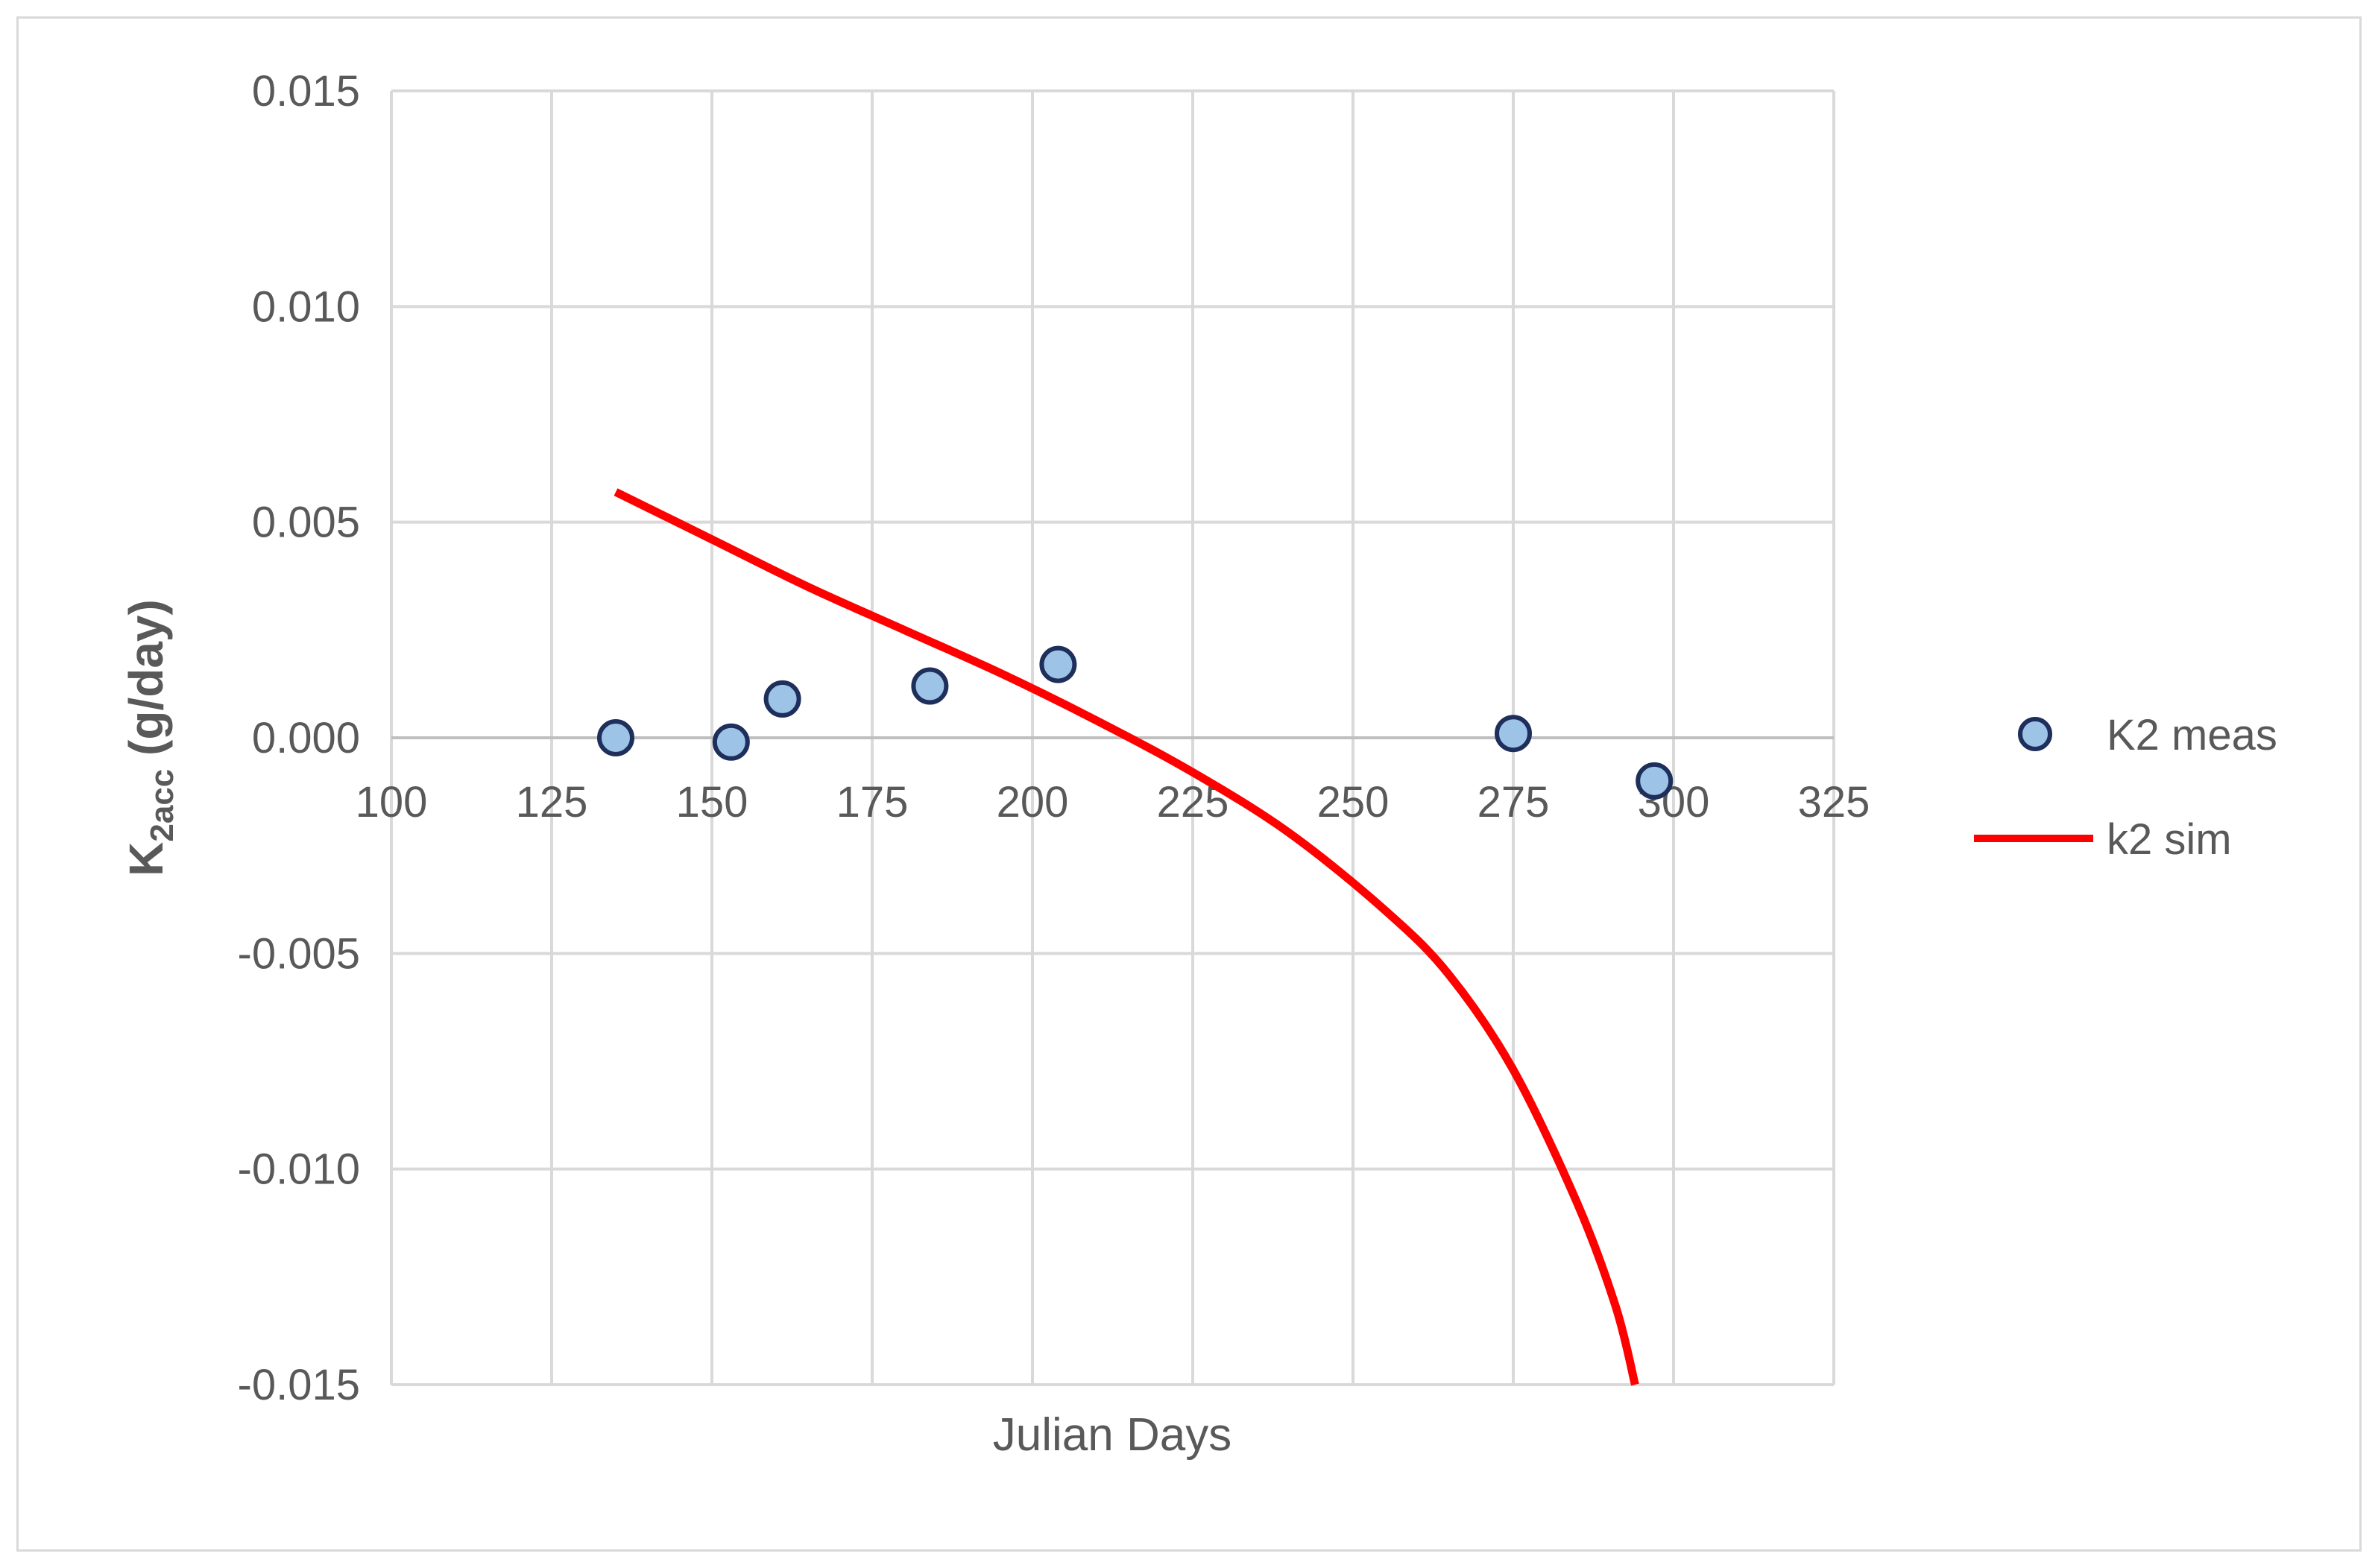  What do you see at coordinates (306, 523) in the screenshot?
I see `y-tick-label-2: 0.005` at bounding box center [306, 523].